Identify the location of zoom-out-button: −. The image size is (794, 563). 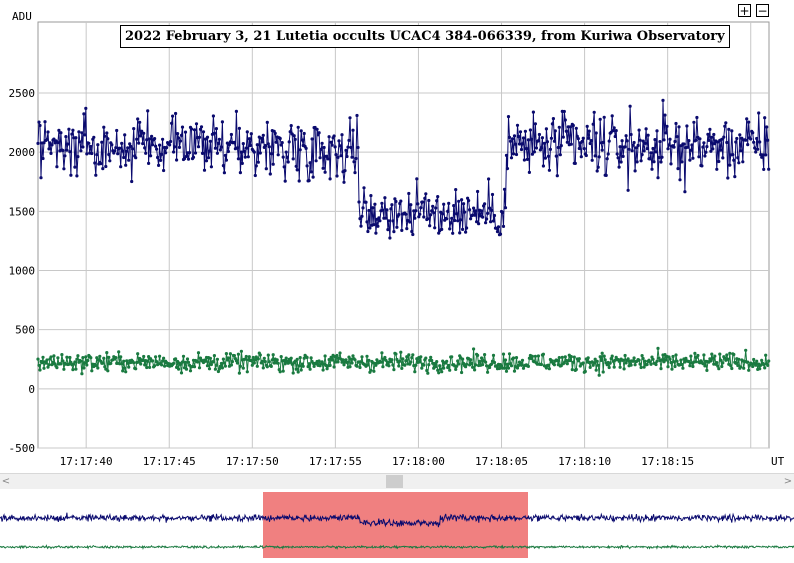
(762, 11).